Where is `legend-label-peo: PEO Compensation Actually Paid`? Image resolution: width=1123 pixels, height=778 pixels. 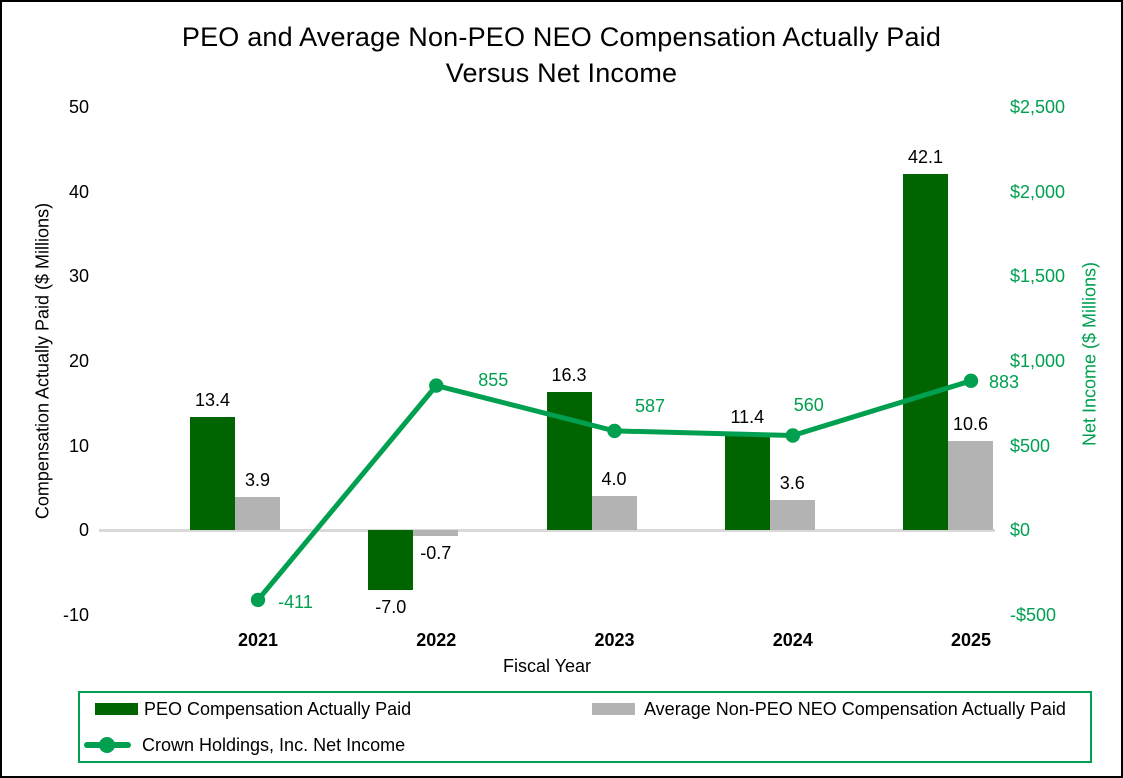
legend-label-peo: PEO Compensation Actually Paid is located at coordinates (278, 709).